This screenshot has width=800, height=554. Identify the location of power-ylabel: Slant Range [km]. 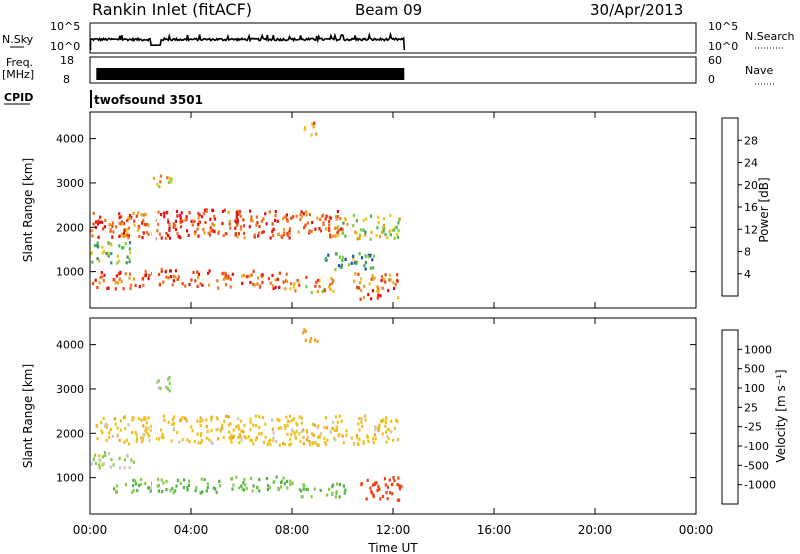
(28, 210).